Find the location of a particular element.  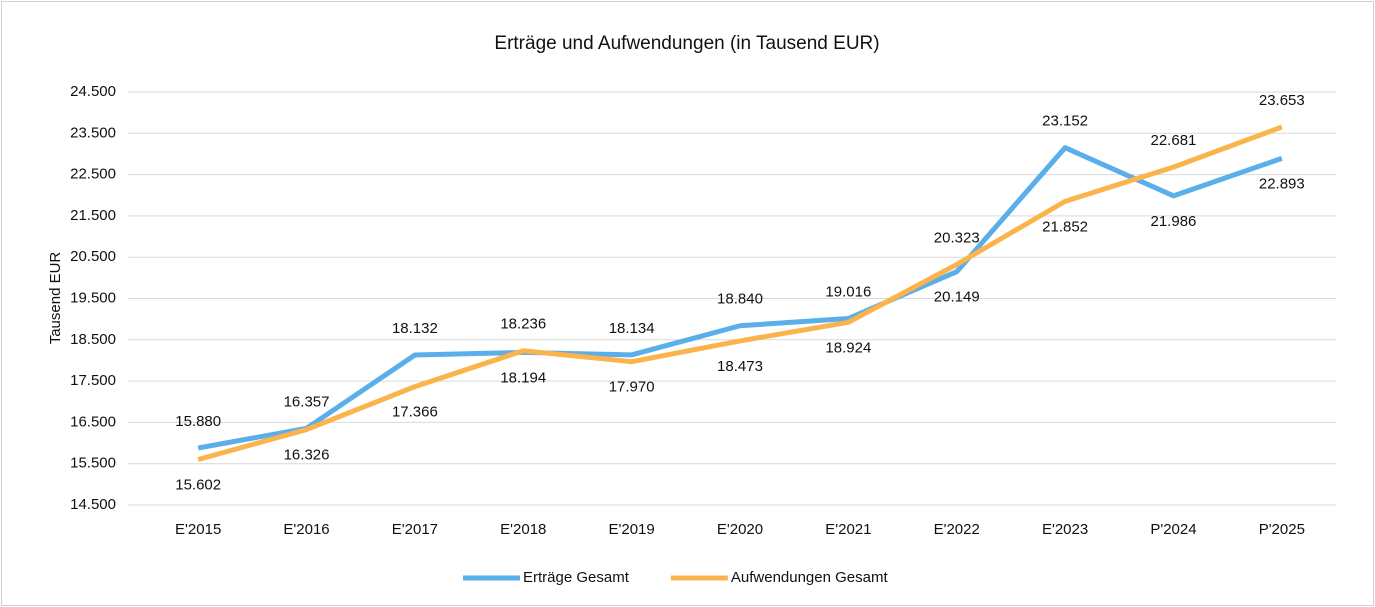

data-label: 21.852 is located at coordinates (1065, 226).